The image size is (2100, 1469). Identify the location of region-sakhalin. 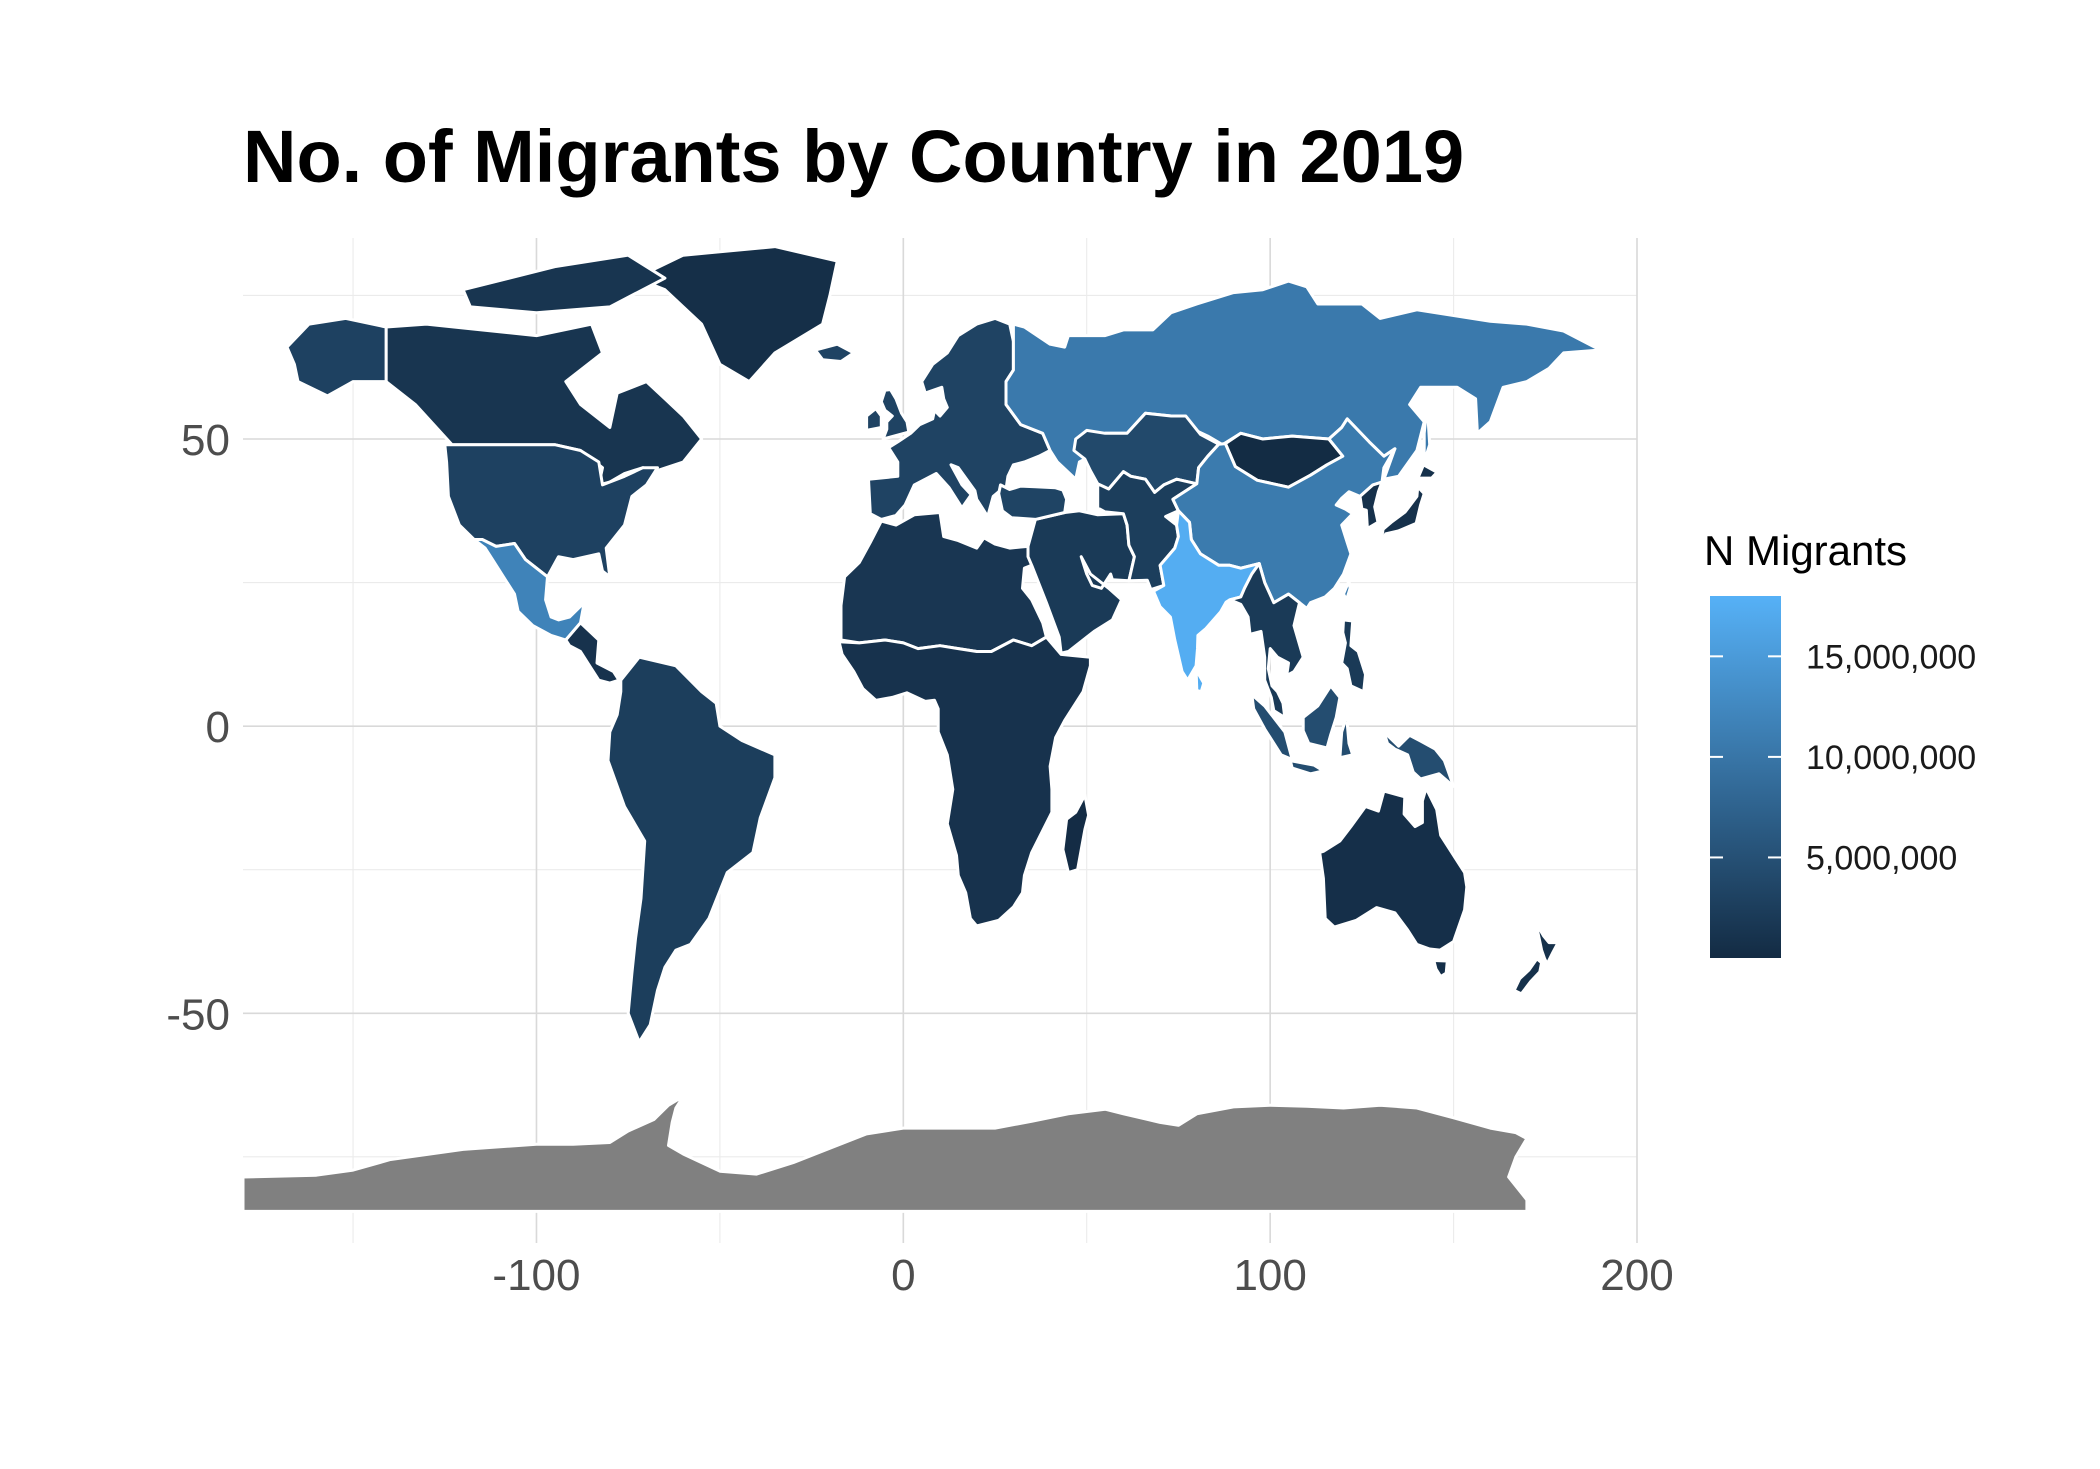
(1427, 438).